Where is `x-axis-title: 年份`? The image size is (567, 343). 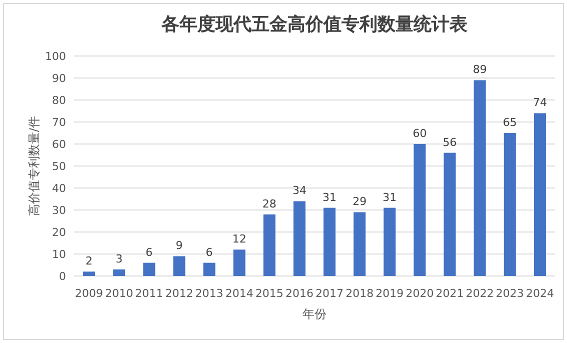 x-axis-title: 年份 is located at coordinates (314, 314).